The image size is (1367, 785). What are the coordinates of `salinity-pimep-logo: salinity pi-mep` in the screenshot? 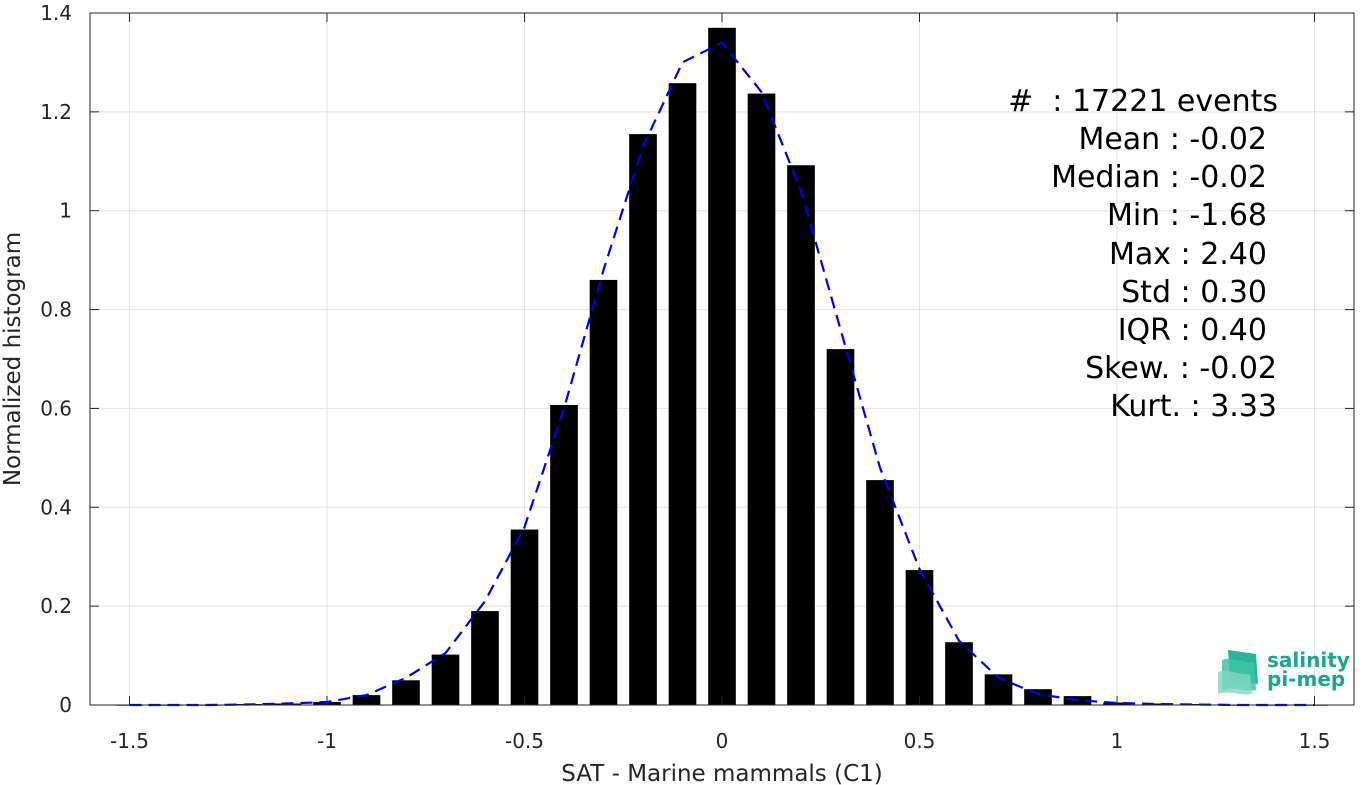 It's located at (1284, 671).